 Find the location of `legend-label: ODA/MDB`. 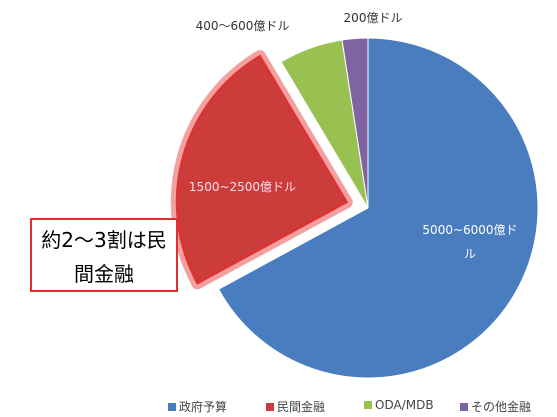

legend-label: ODA/MDB is located at coordinates (404, 405).